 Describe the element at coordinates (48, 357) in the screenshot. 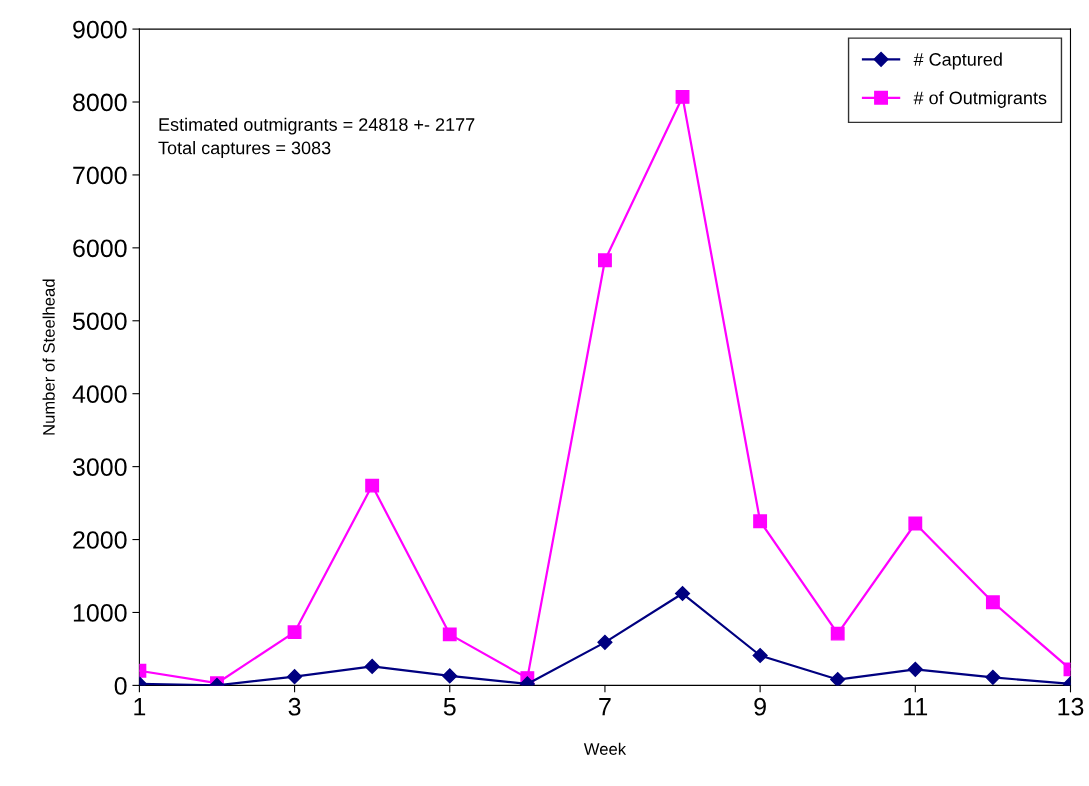

I see `y-axis-title: Number of Steelhead` at that location.